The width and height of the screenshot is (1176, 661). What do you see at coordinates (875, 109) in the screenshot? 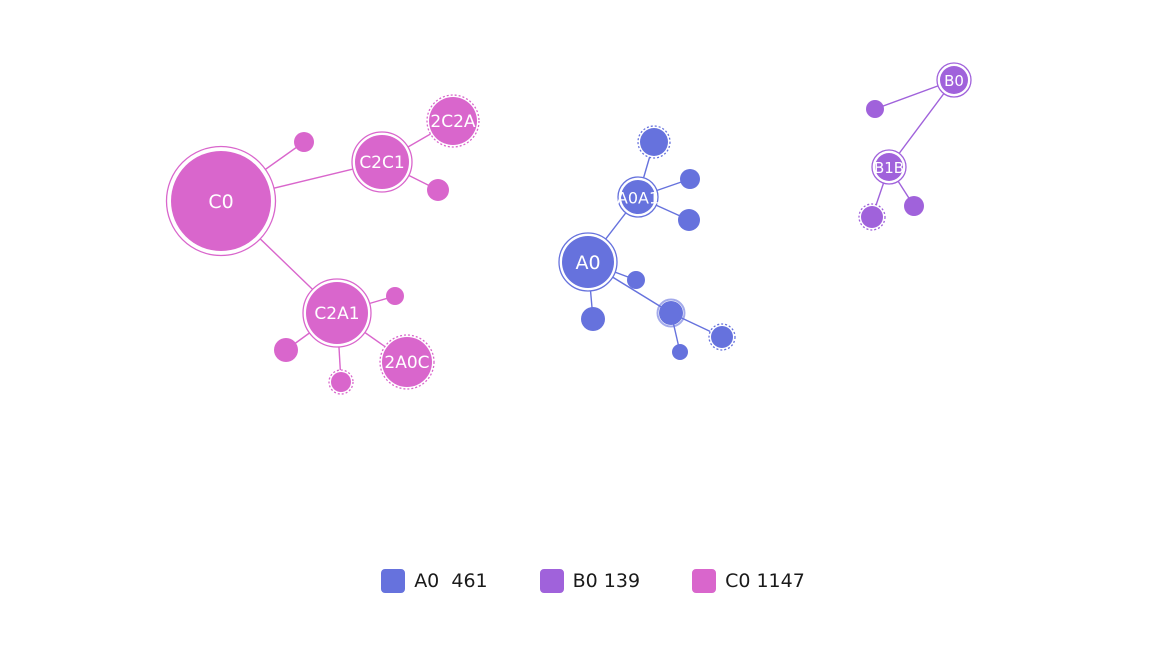
I see `node-b-leaf1` at bounding box center [875, 109].